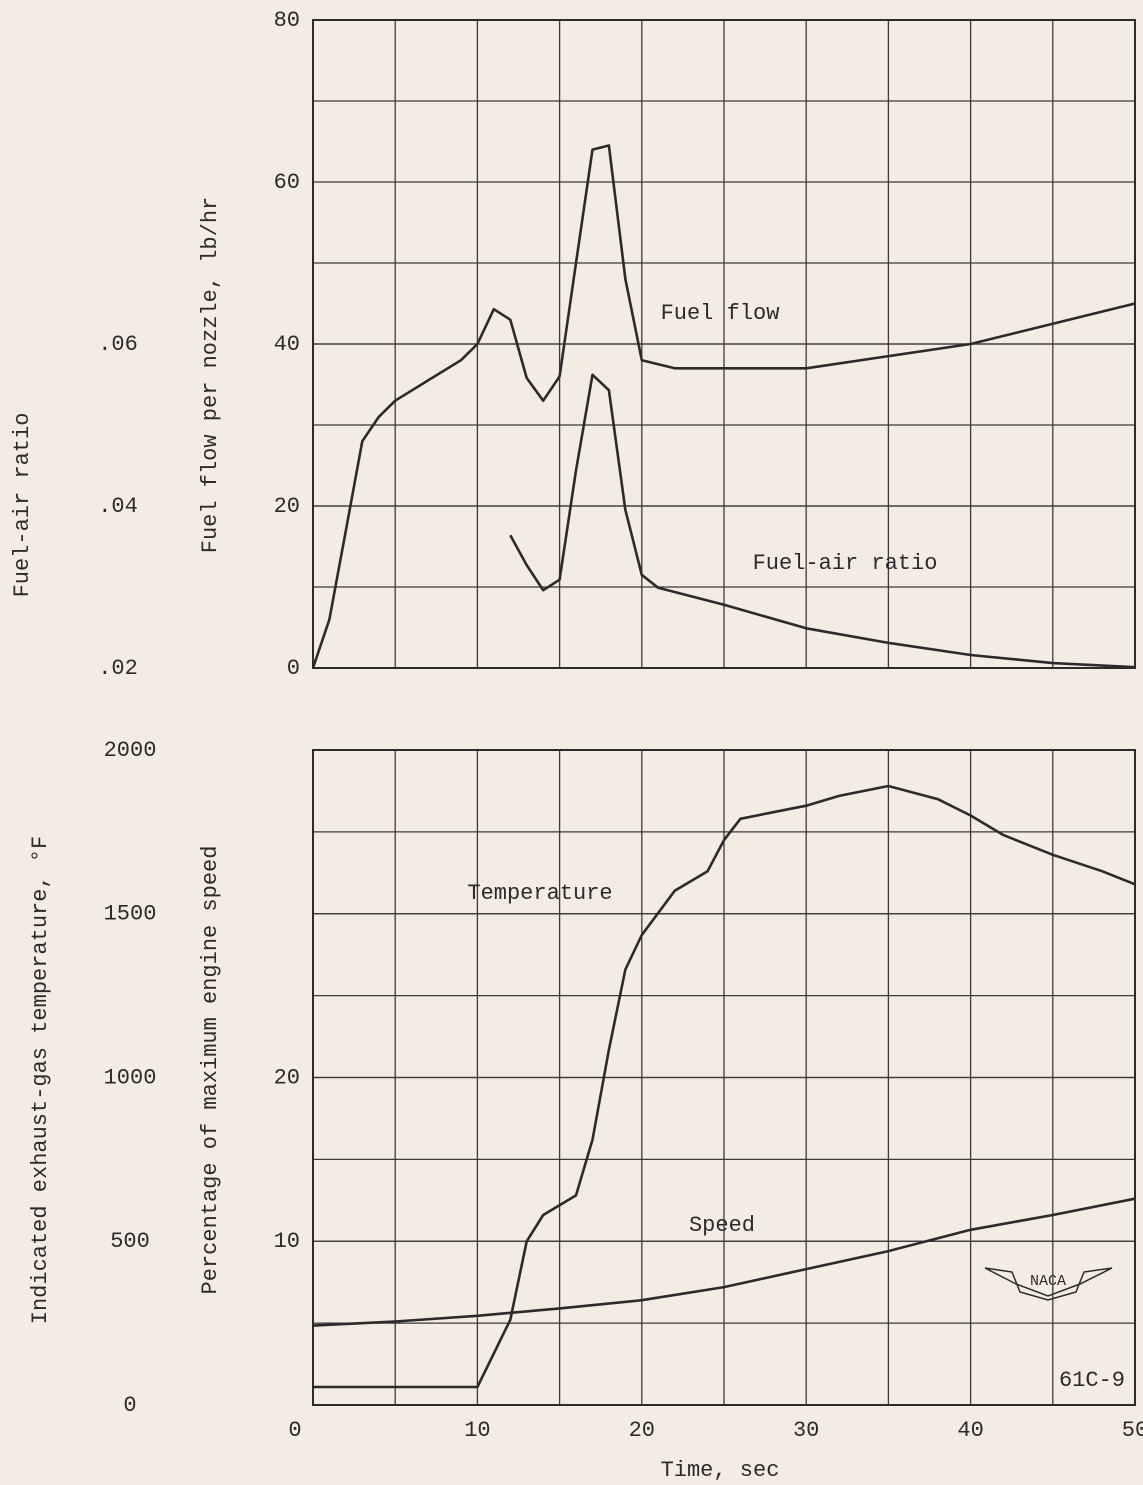 The height and width of the screenshot is (1485, 1143). What do you see at coordinates (118, 668) in the screenshot?
I see `y2-tick-label: .02` at bounding box center [118, 668].